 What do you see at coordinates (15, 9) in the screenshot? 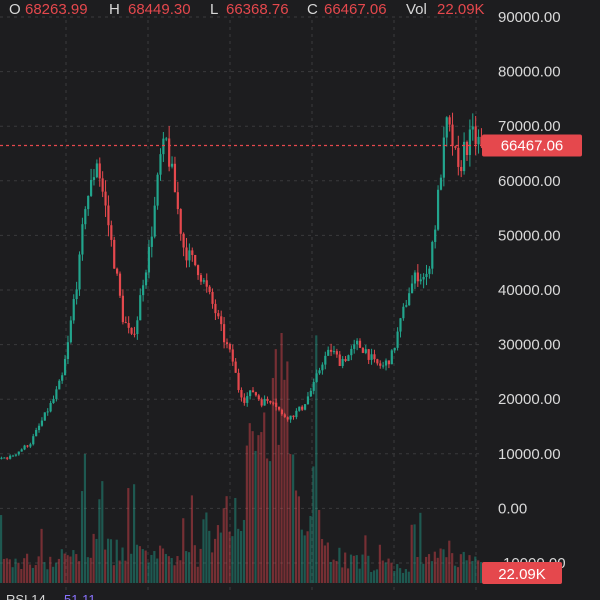
I see `open-label: O` at bounding box center [15, 9].